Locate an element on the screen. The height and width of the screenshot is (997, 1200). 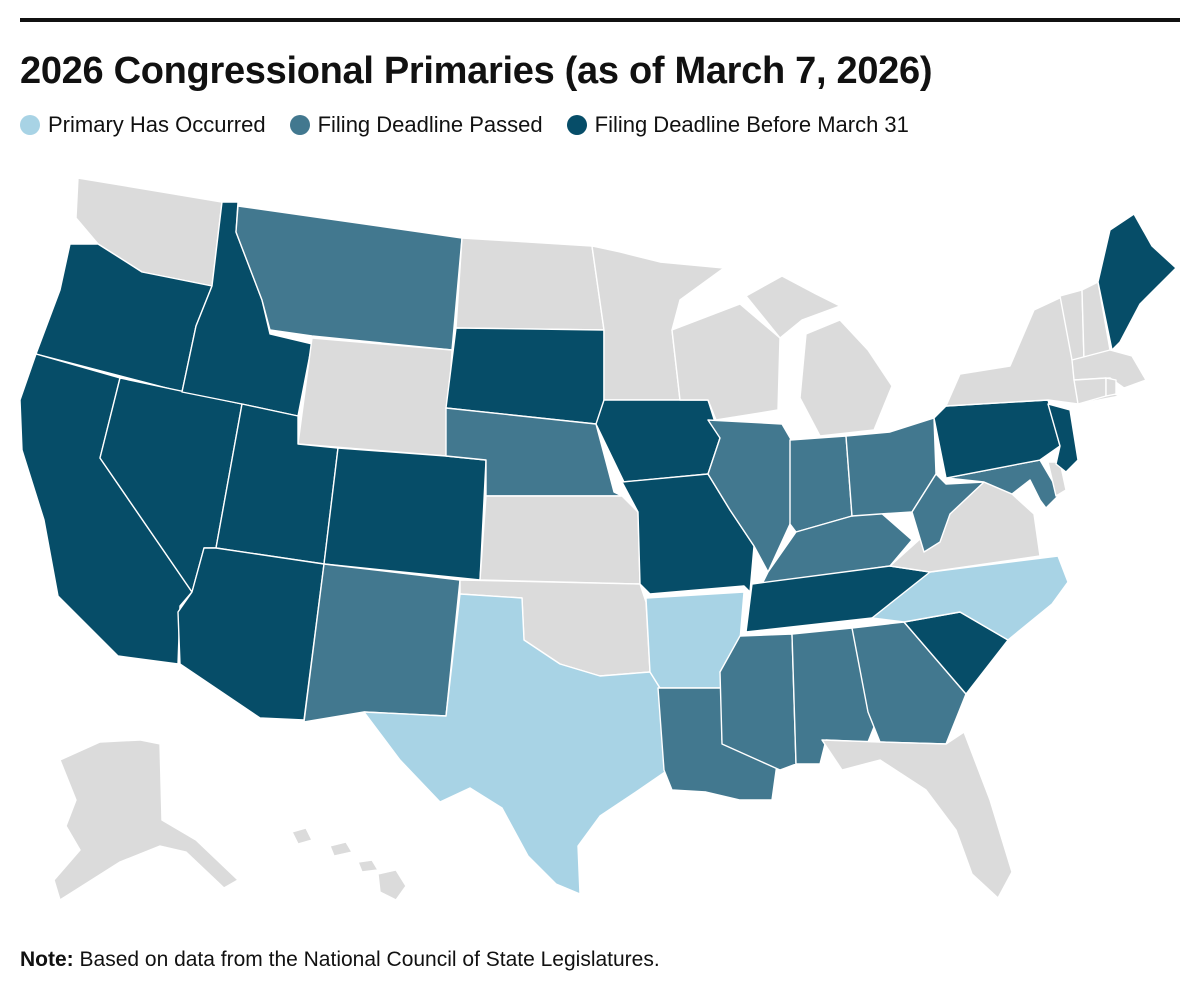
state-wi is located at coordinates (726, 362).